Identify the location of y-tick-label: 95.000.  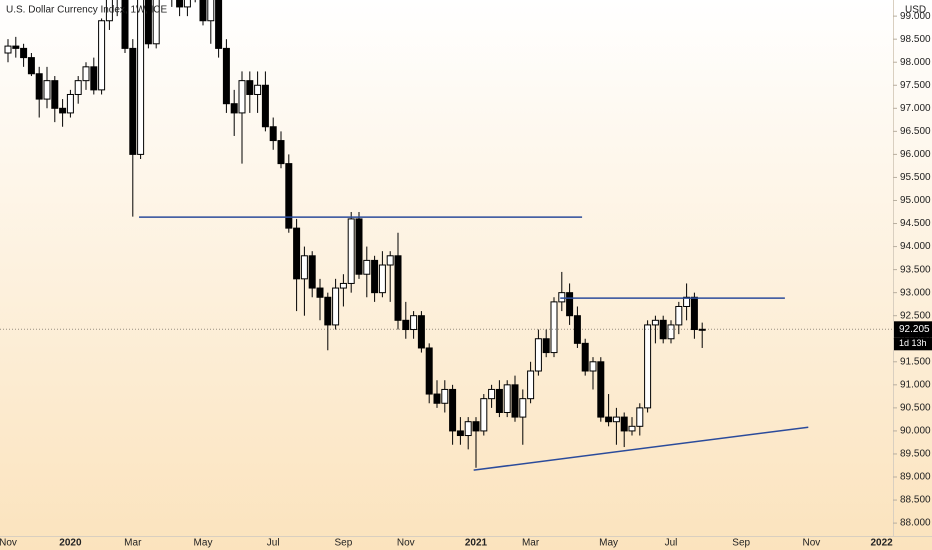
(915, 200).